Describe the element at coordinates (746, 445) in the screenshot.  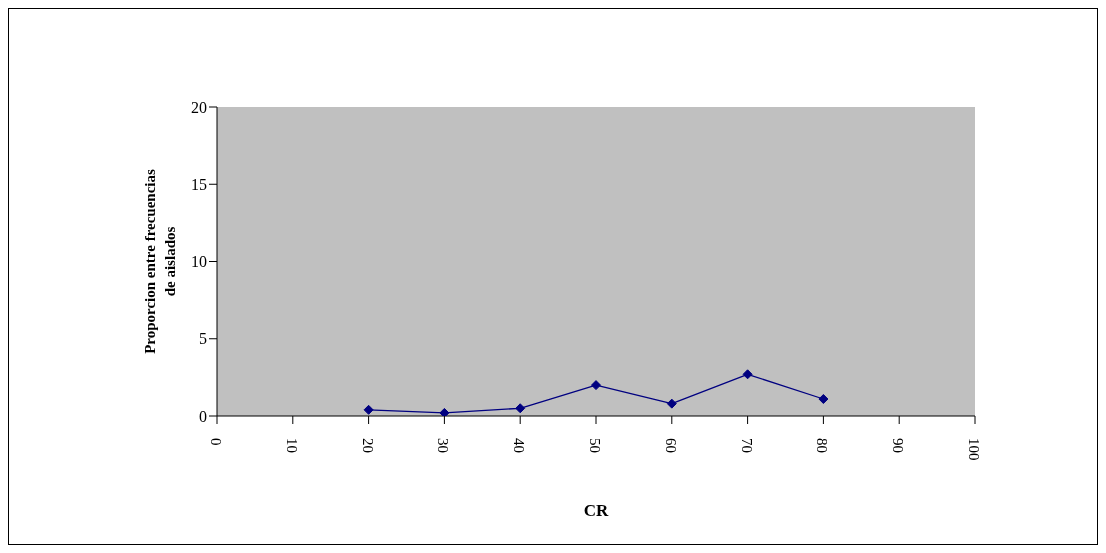
I see `x-tick-label: 70` at that location.